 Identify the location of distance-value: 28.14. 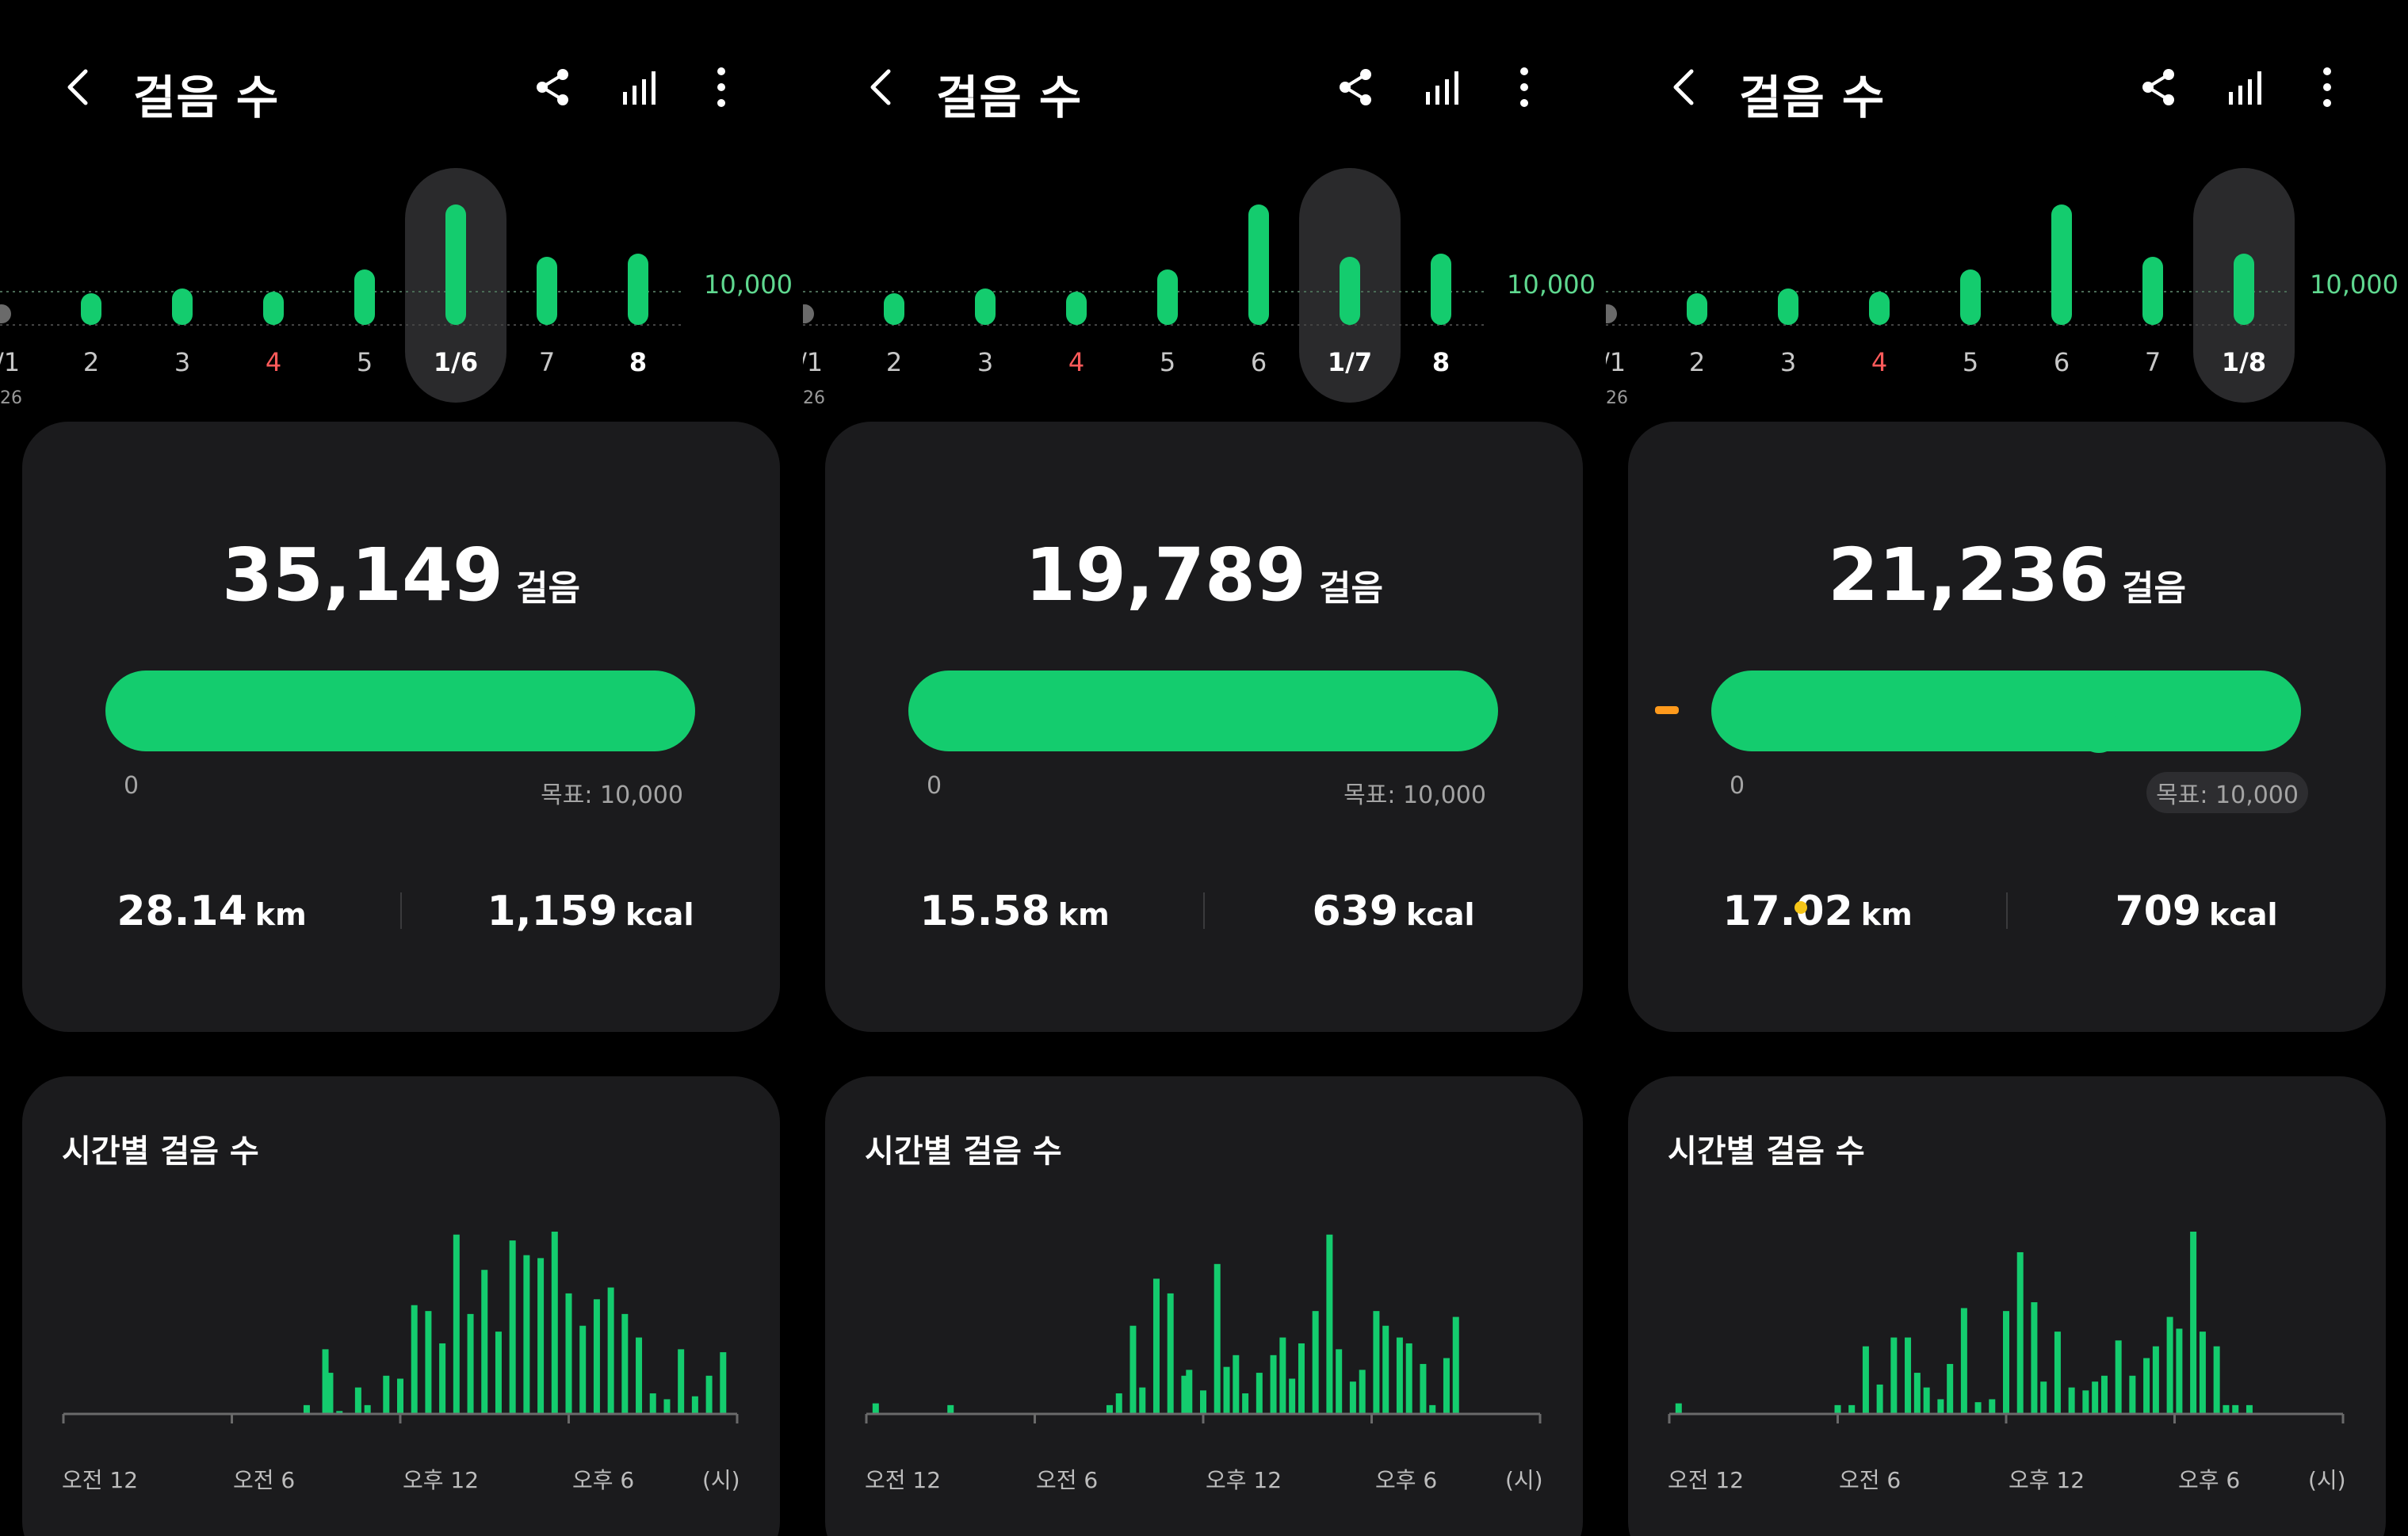
(182, 911).